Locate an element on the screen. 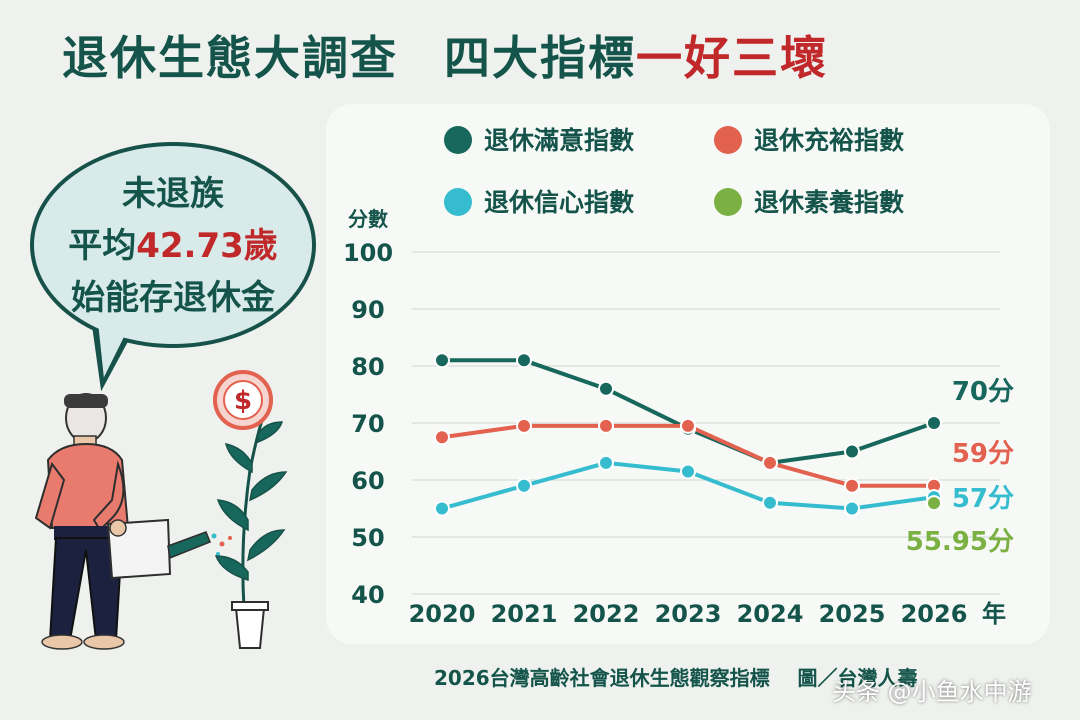 This screenshot has height=720, width=1080. x-axis-ticks: 2020 2021 2022 2023 2024 2025 2026 年 is located at coordinates (707, 614).